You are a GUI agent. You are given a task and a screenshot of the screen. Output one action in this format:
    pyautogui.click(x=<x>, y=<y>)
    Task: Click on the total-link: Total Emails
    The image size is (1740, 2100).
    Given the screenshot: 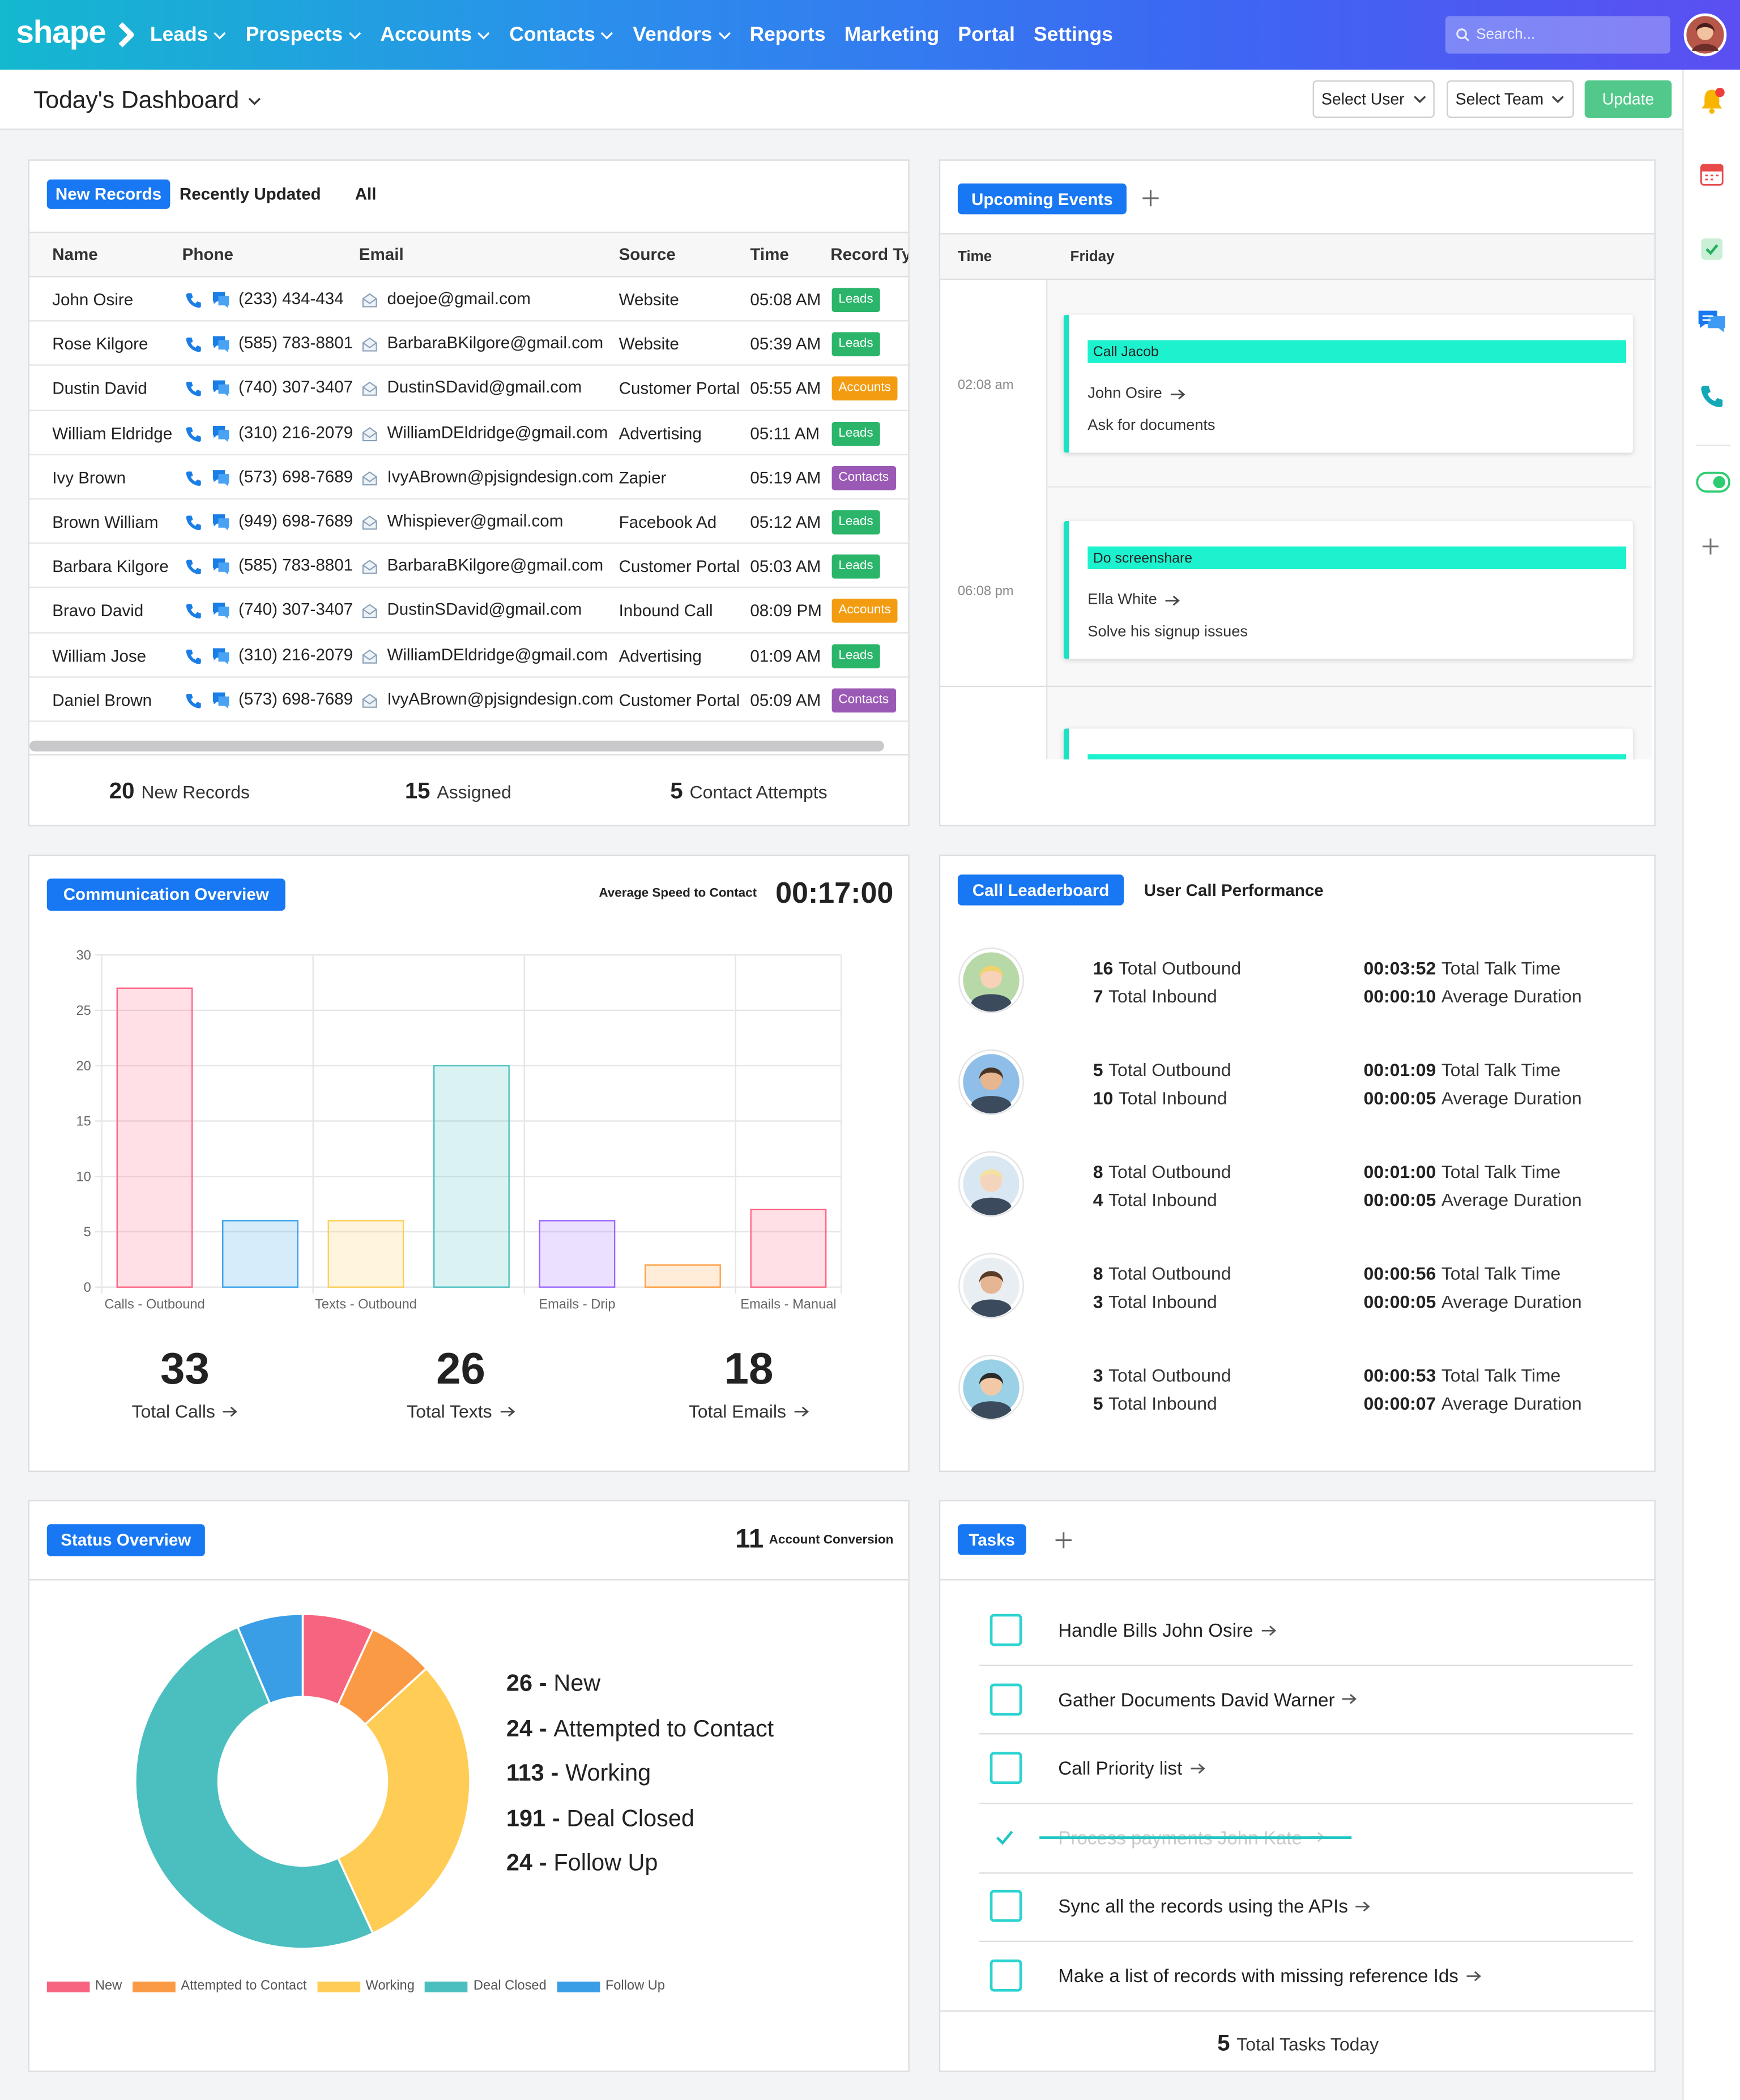 What is the action you would take?
    pyautogui.click(x=749, y=1412)
    